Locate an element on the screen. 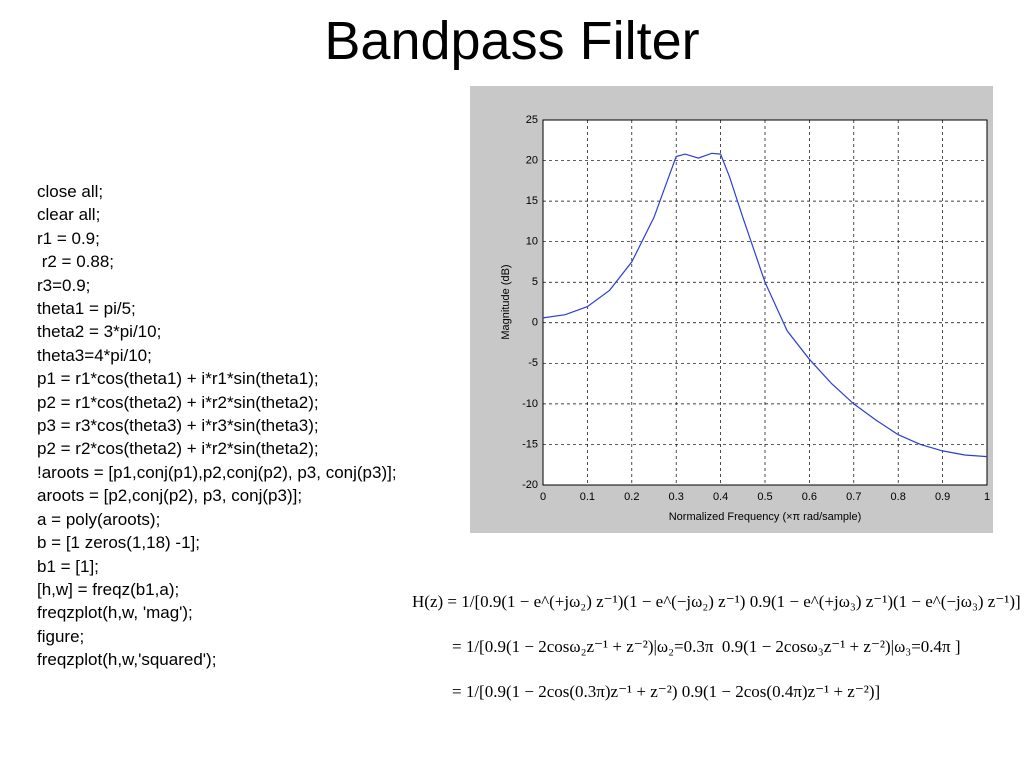  y-tick-label: -5 is located at coordinates (533, 363).